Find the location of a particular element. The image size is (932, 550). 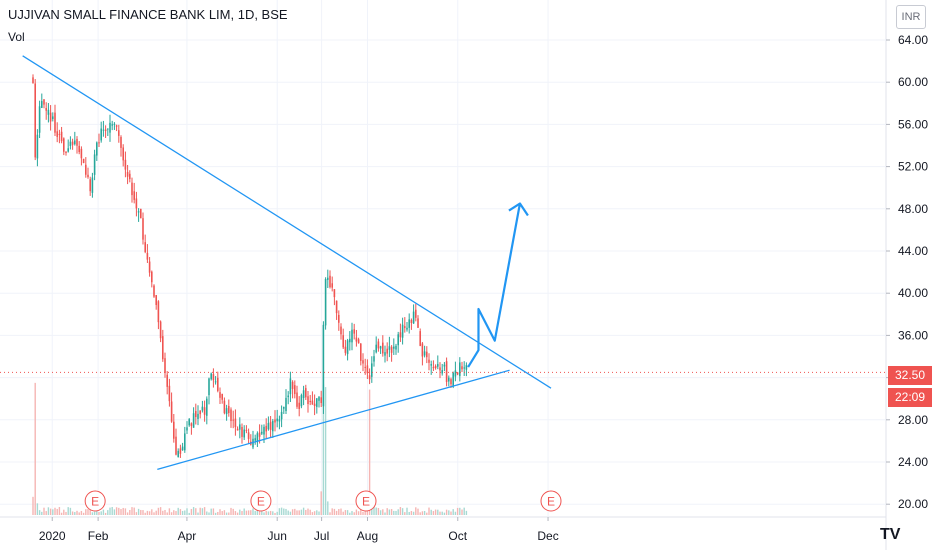

symbol-title: UJJIVAN SMALL FINANCE BANK LIM, 1D, BSE is located at coordinates (148, 14).